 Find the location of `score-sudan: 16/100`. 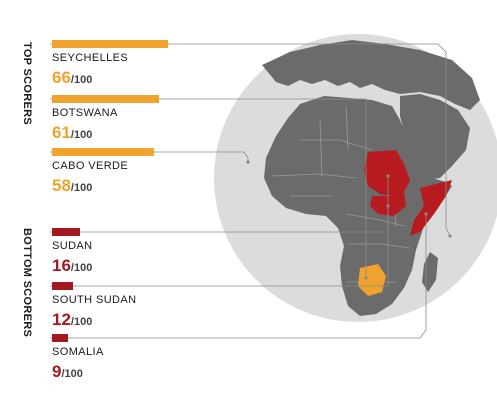

score-sudan: 16/100 is located at coordinates (72, 266).